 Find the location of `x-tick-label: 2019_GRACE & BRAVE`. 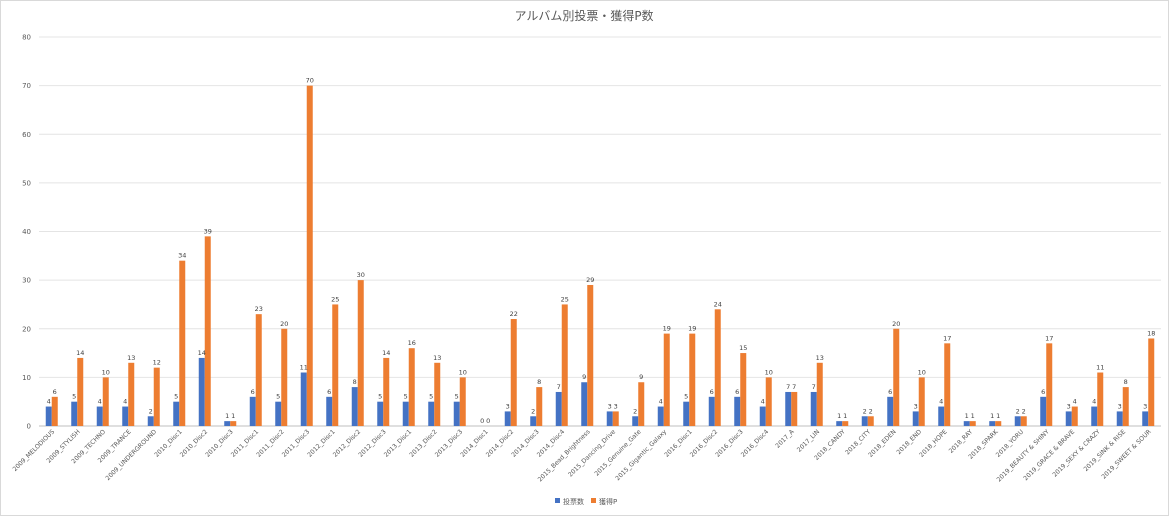

x-tick-label: 2019_GRACE & BRAVE is located at coordinates (1049, 455).